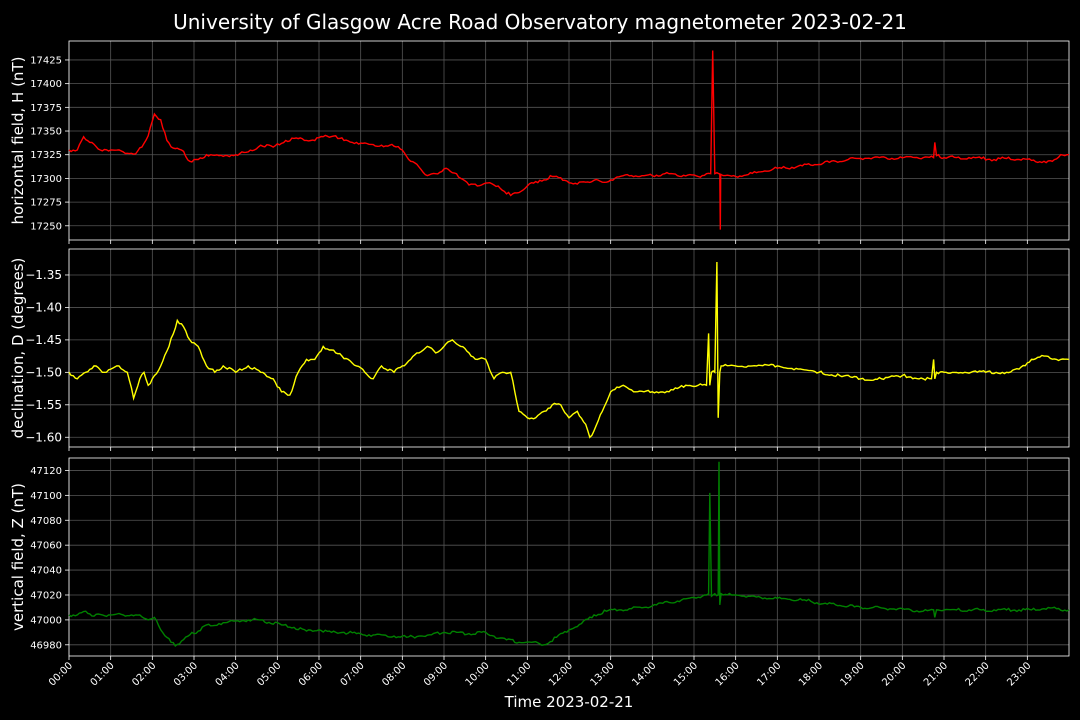 This screenshot has width=1080, height=720. I want to click on y-tick-label: −1.35, so click(43, 275).